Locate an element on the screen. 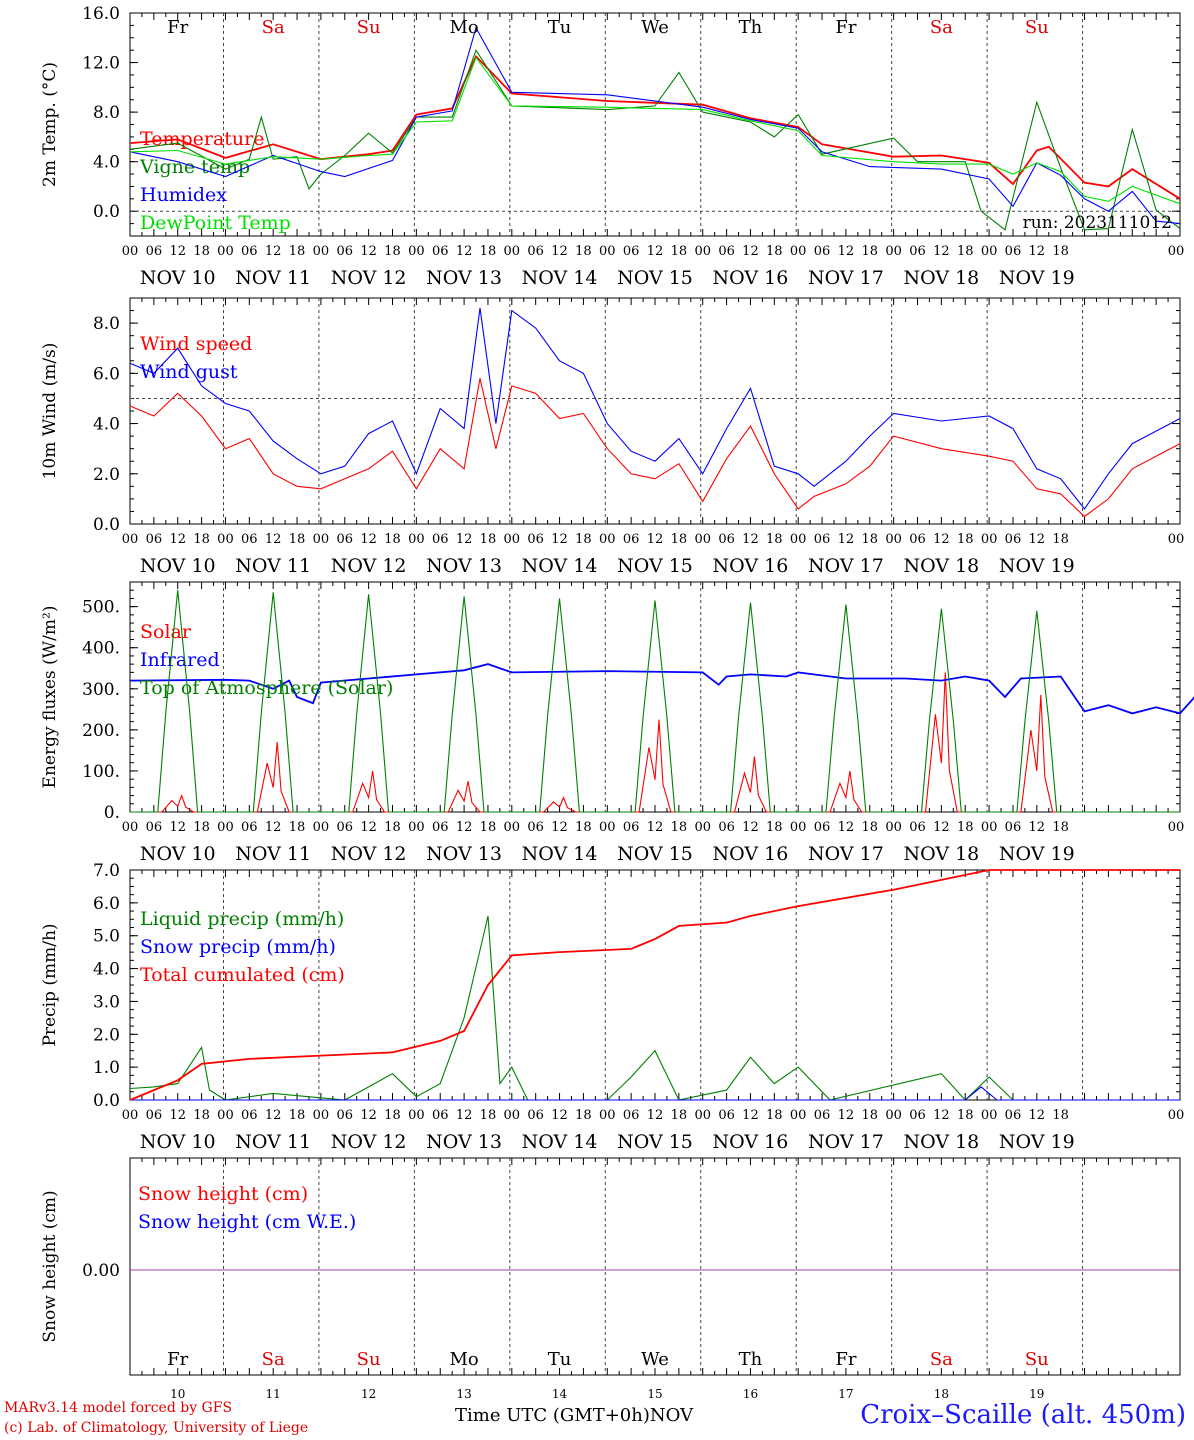 This screenshot has height=1440, width=1194. legend-entry: Temperature is located at coordinates (202, 139).